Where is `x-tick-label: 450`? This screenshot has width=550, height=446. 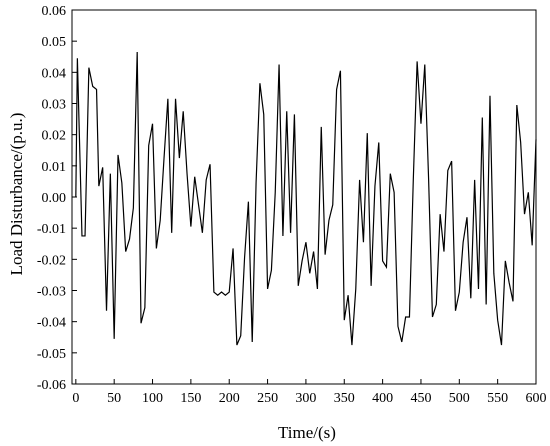 x-tick-label: 450 is located at coordinates (420, 398).